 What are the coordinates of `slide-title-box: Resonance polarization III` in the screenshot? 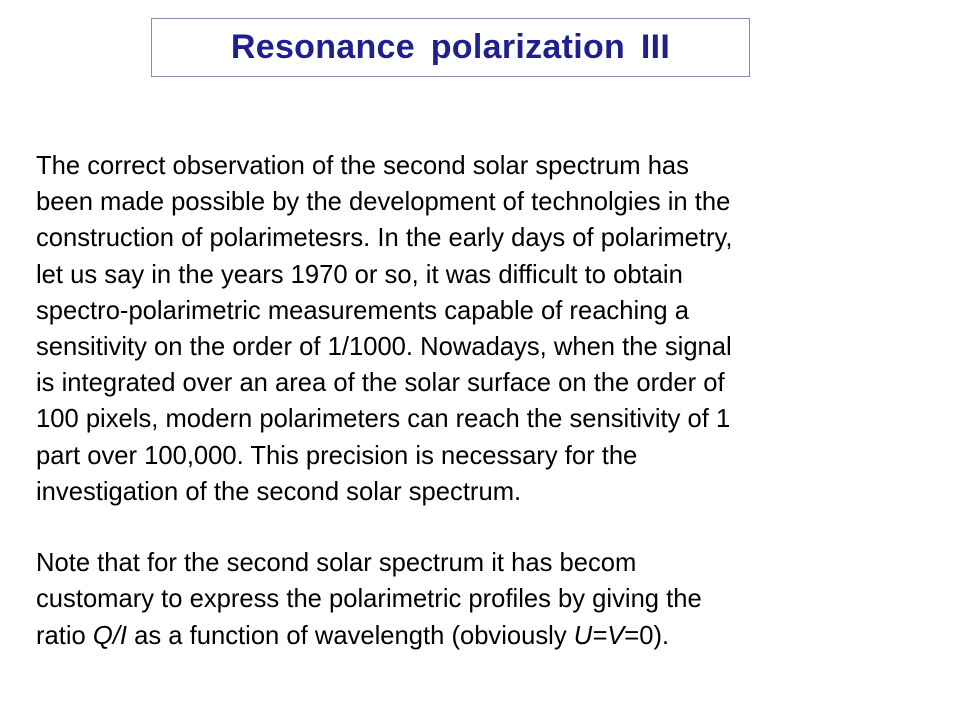 It's located at (450, 47).